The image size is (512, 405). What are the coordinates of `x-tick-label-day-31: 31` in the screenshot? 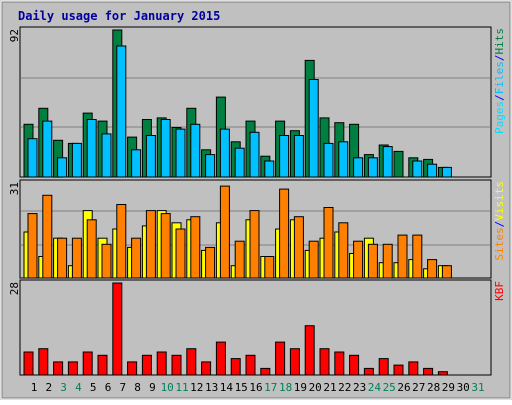 It's located at (477, 387).